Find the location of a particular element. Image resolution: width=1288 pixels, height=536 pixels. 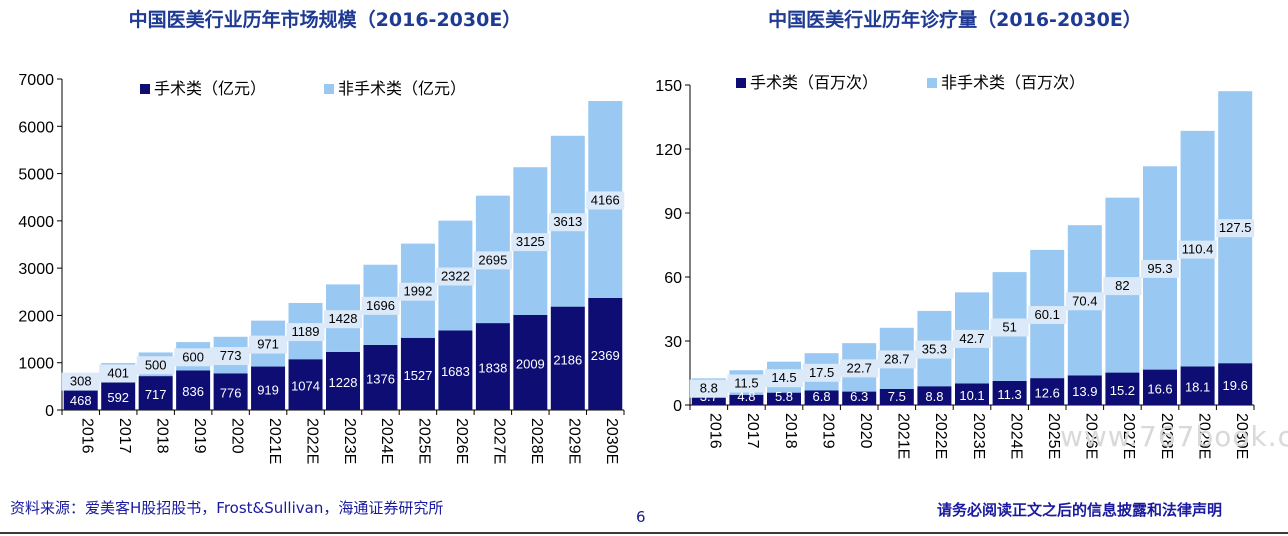

market-category-label: 2018 is located at coordinates (161, 436).